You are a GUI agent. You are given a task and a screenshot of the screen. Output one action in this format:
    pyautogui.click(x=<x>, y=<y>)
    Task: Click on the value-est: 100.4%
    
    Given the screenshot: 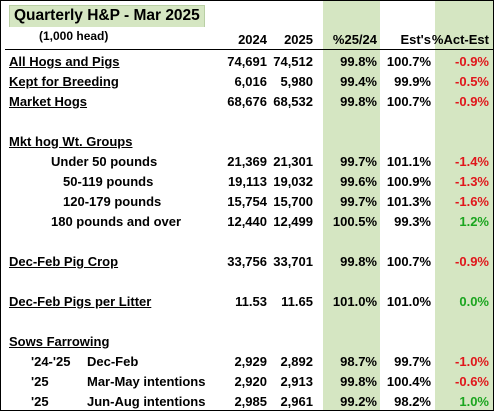 What is the action you would take?
    pyautogui.click(x=408, y=381)
    